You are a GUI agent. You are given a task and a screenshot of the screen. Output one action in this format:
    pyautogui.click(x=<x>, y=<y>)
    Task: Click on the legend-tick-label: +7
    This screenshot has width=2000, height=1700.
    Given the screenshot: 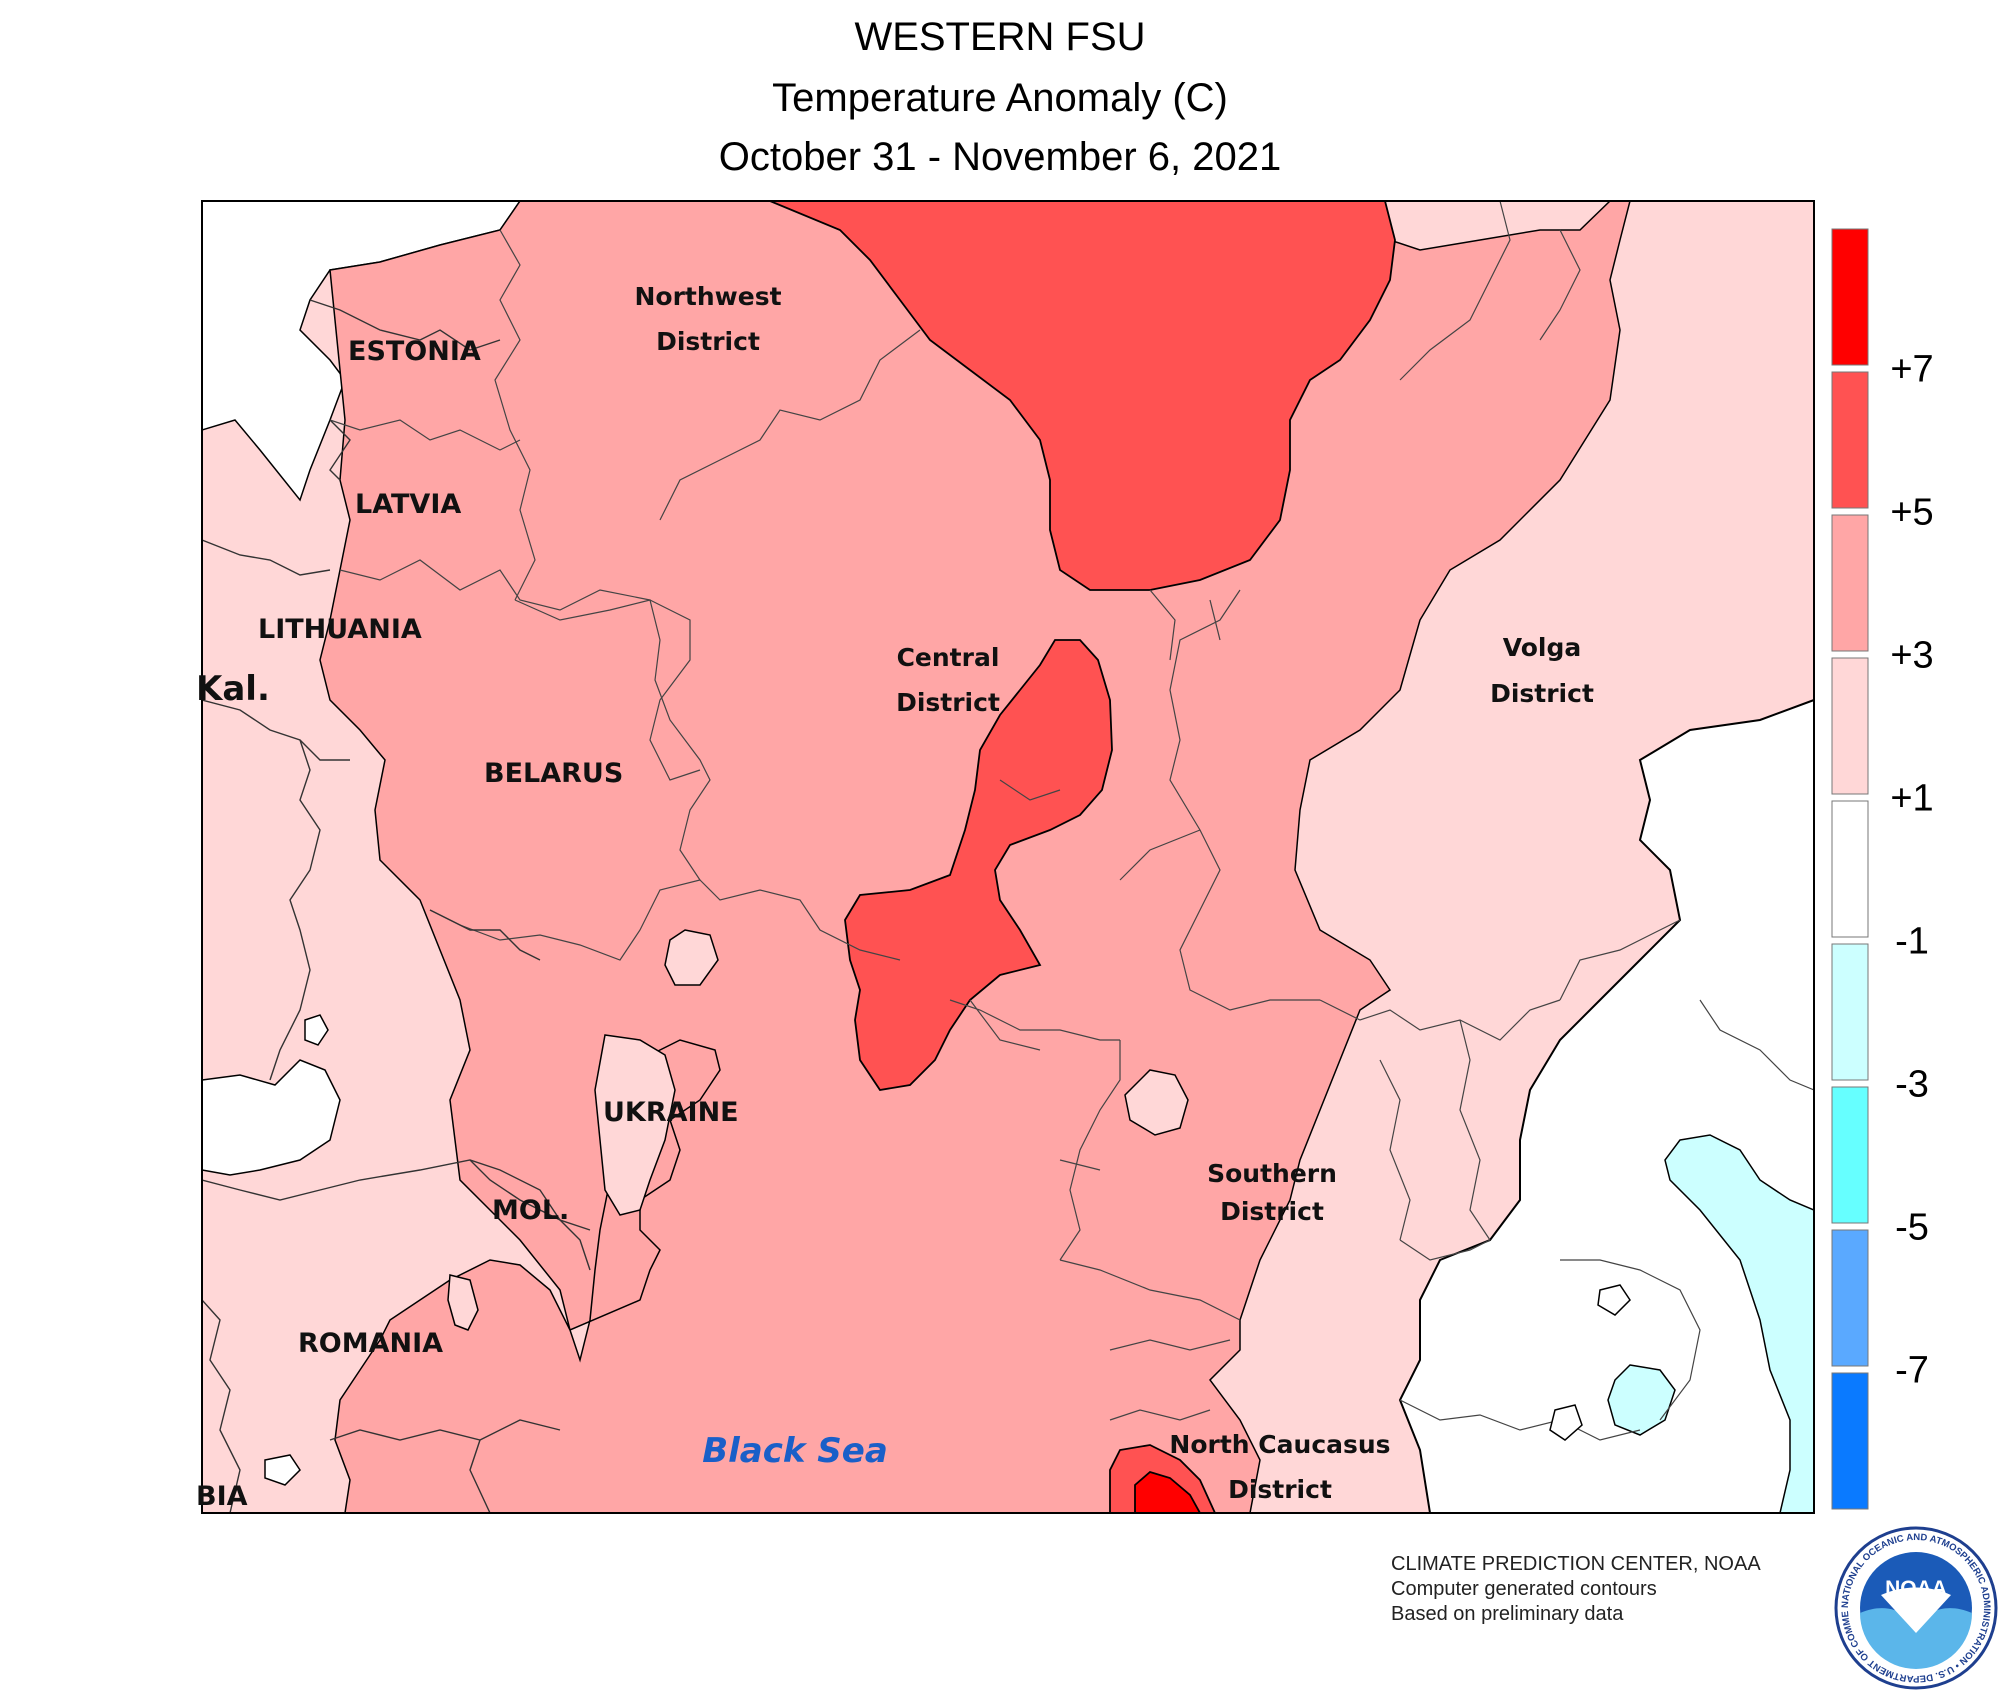 What is the action you would take?
    pyautogui.click(x=1911, y=370)
    